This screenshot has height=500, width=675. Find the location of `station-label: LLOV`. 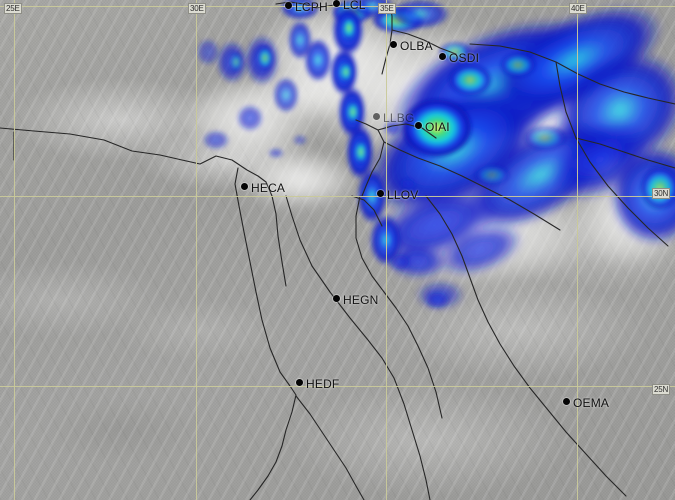

station-label: LLOV is located at coordinates (403, 195).